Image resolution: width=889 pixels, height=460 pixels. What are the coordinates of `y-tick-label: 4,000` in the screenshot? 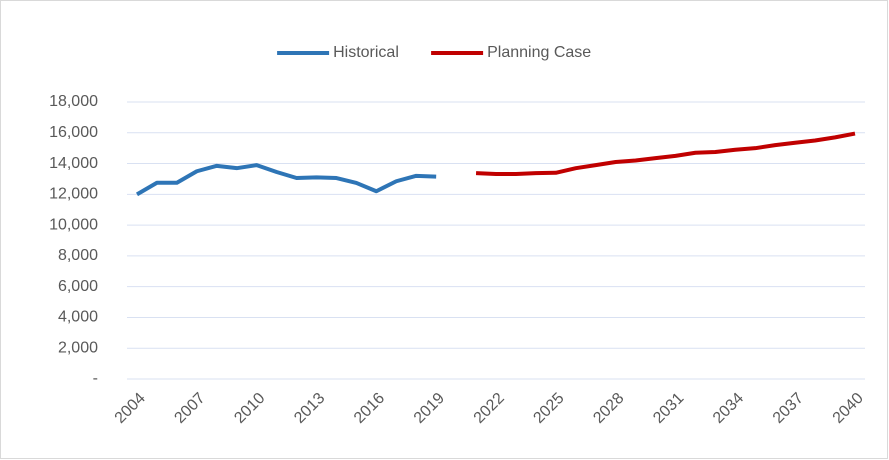 It's located at (78, 317).